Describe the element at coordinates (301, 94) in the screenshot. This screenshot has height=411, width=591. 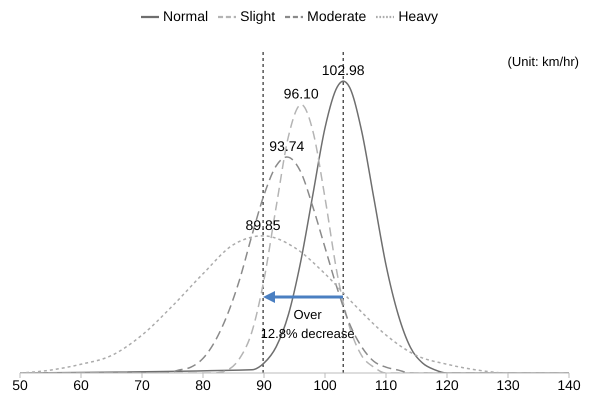
I see `annotation: 96.10` at that location.